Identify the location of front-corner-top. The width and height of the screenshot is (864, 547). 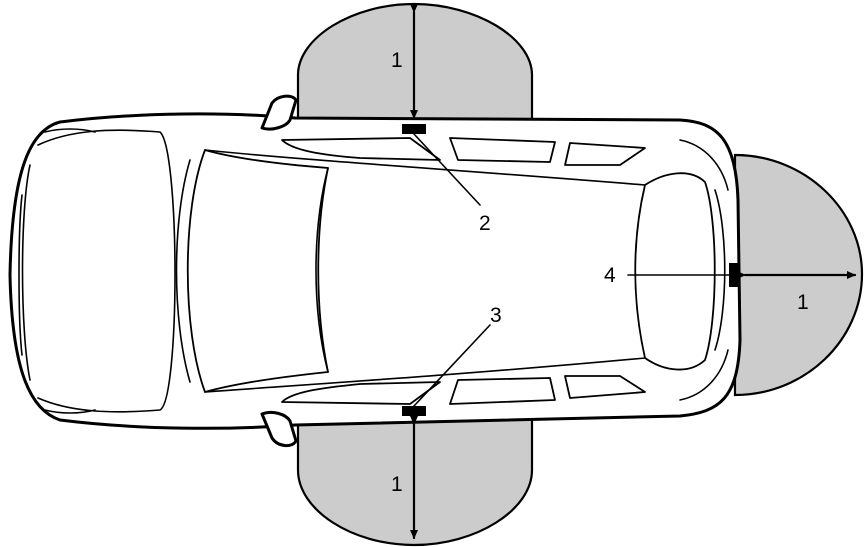
(70, 130).